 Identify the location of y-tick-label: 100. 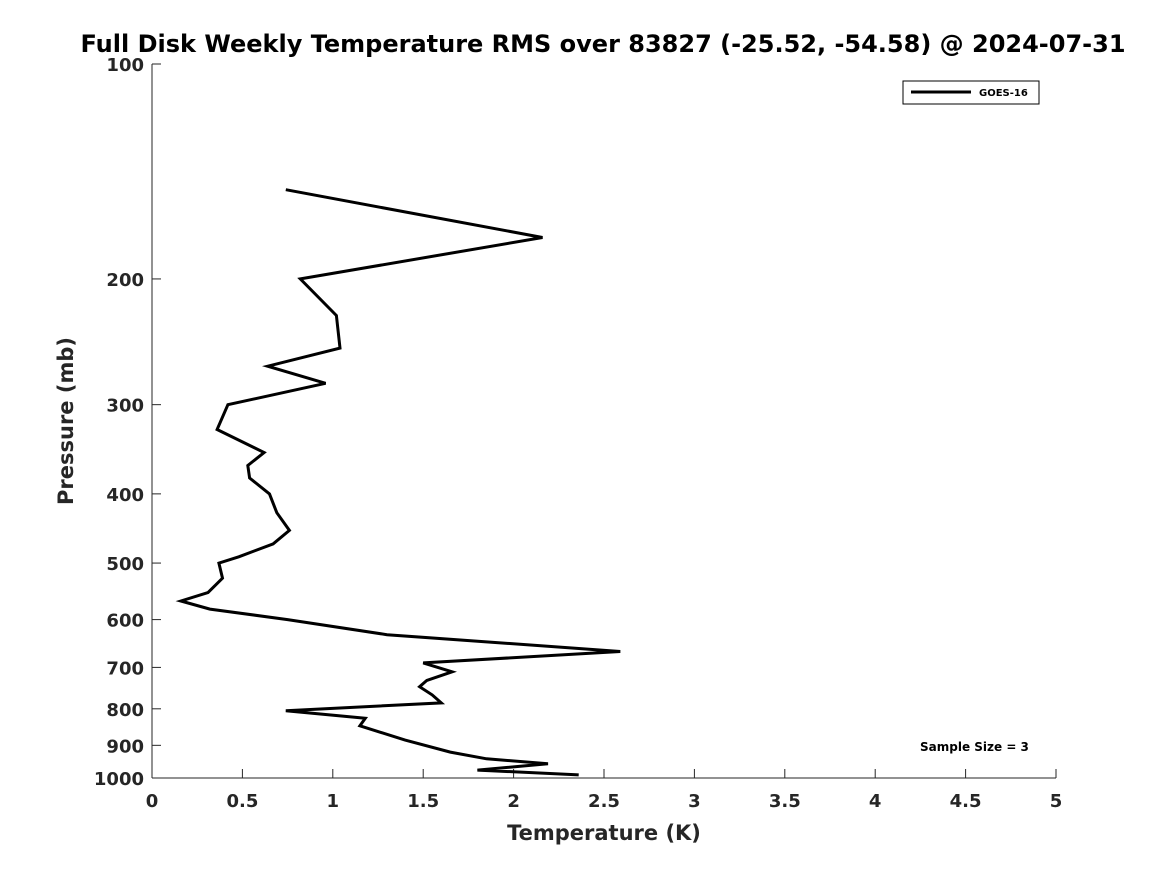
(125, 65).